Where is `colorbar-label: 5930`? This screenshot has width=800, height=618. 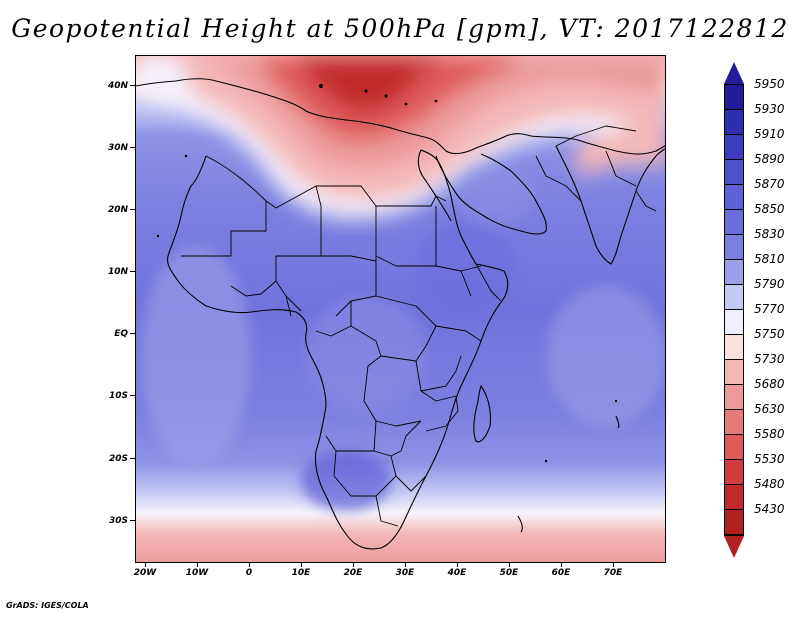 colorbar-label: 5930 is located at coordinates (769, 109).